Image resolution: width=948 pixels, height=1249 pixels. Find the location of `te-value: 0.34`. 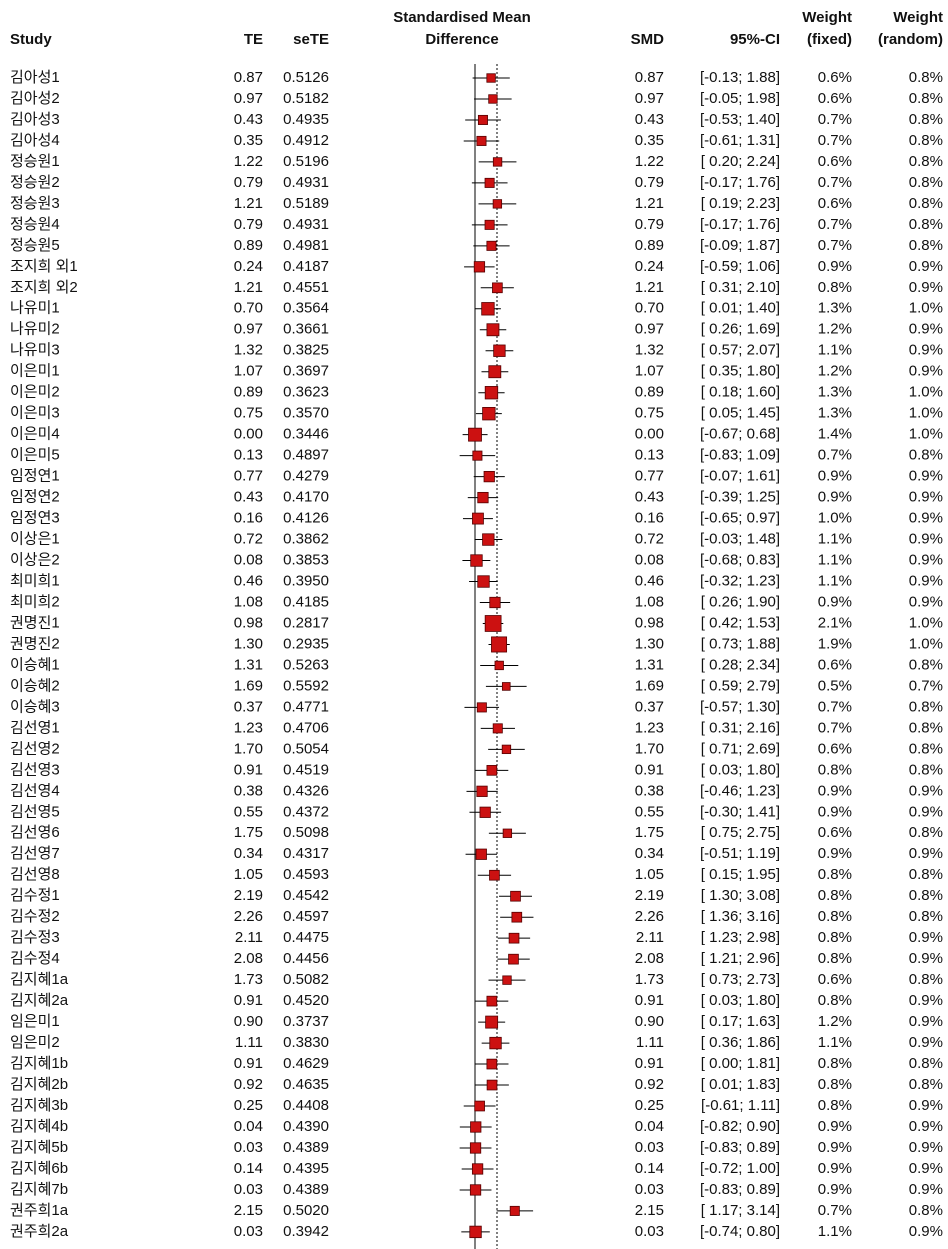

te-value: 0.34 is located at coordinates (248, 853).